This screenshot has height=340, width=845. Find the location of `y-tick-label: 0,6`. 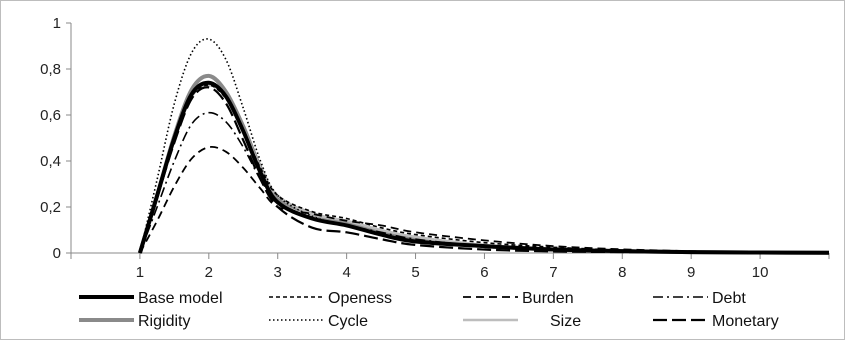

y-tick-label: 0,6 is located at coordinates (50, 115).